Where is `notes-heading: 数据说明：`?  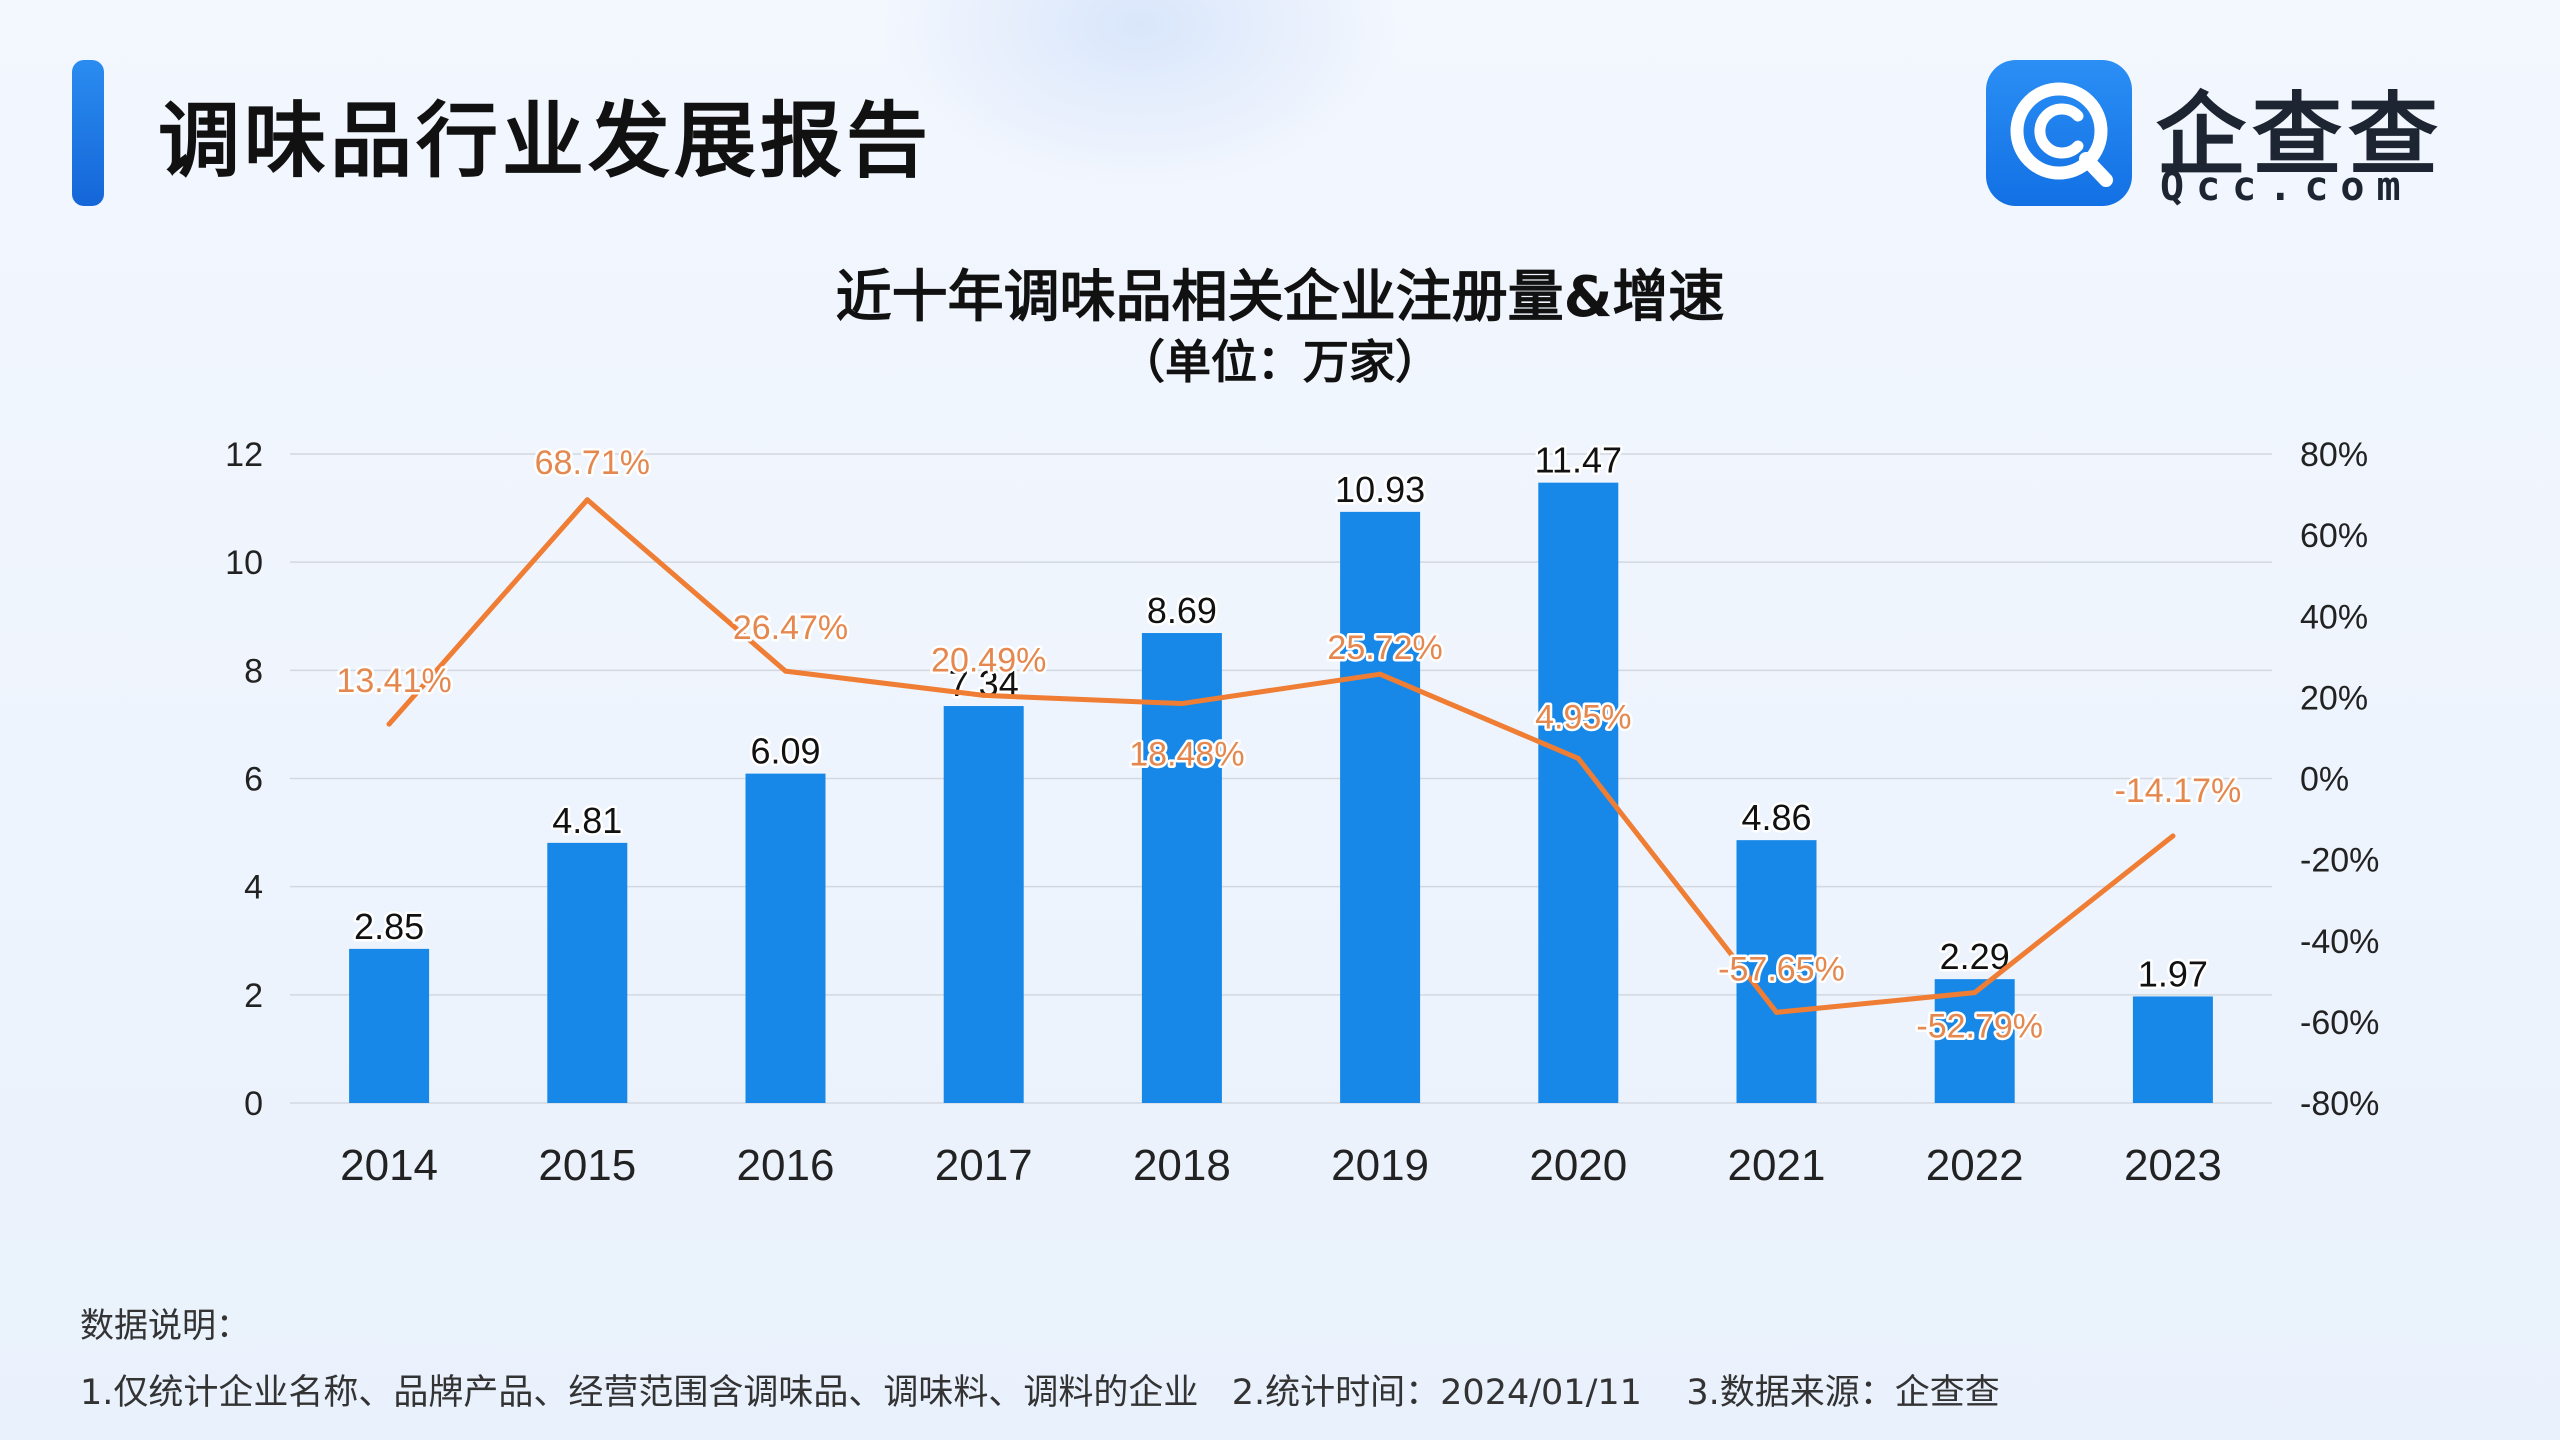
notes-heading: 数据说明： is located at coordinates (165, 1326).